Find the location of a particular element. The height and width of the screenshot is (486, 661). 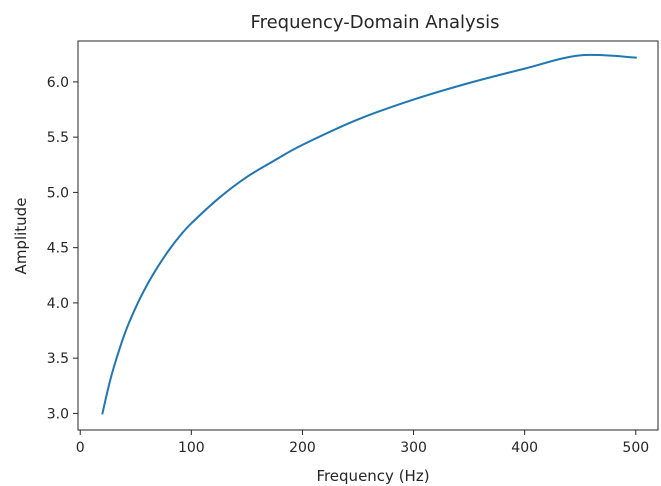

y-axis: 3.0 3.5 4.0 4.5 5.0 5.5 6.0 is located at coordinates (62, 248).